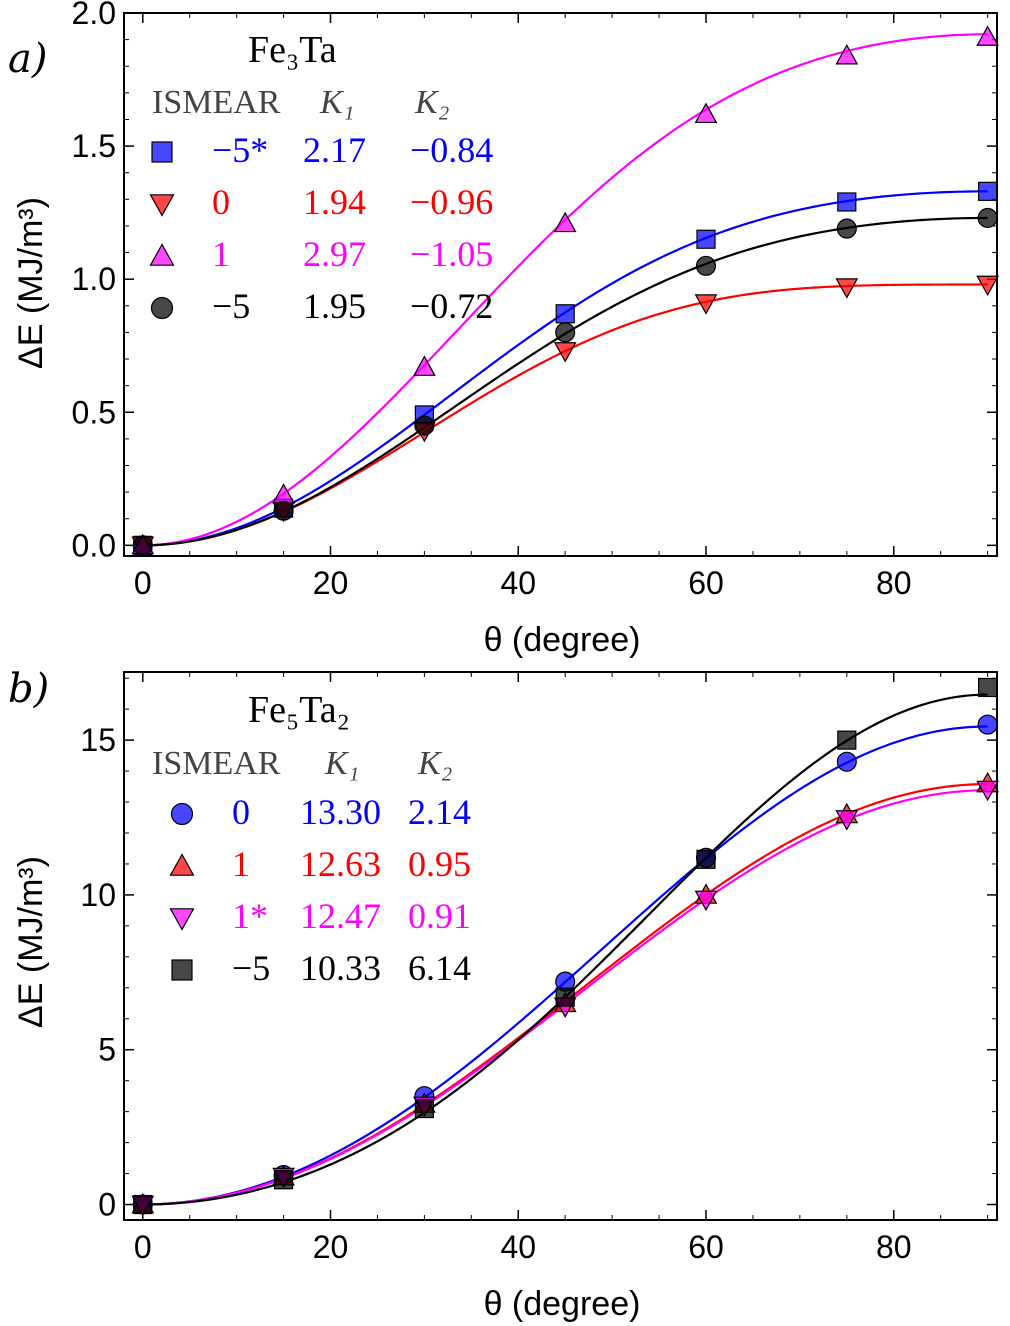  Describe the element at coordinates (182, 970) in the screenshot. I see `legend-marker--5` at that location.